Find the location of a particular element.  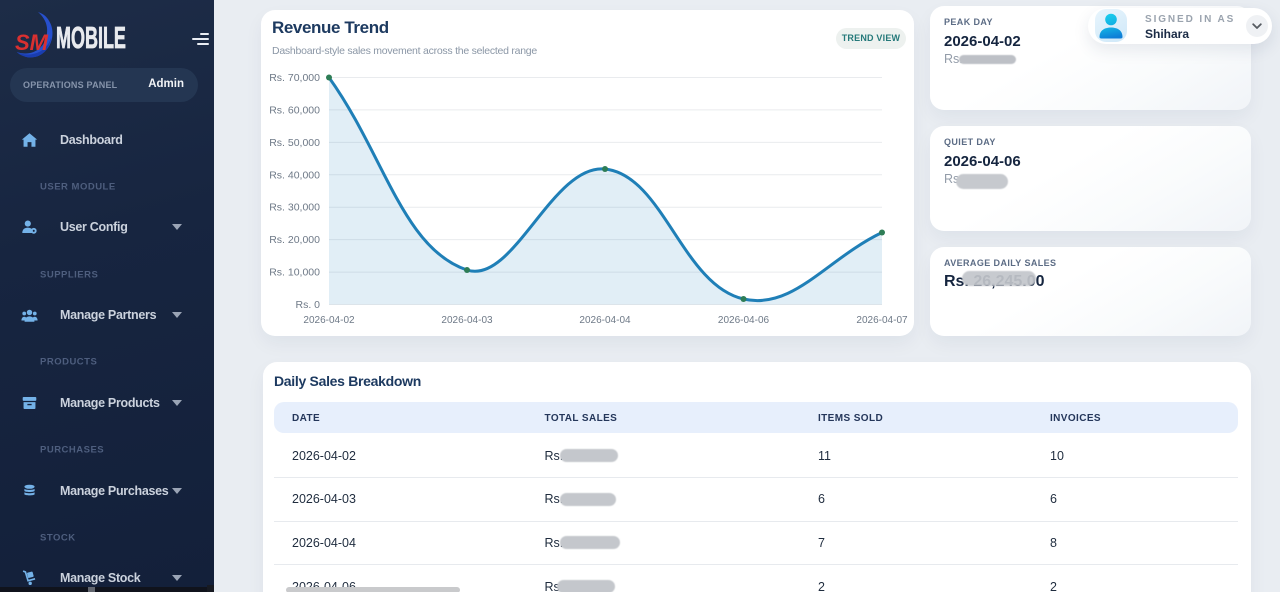

svg-text: Rs. 60,000 is located at coordinates (294, 110).